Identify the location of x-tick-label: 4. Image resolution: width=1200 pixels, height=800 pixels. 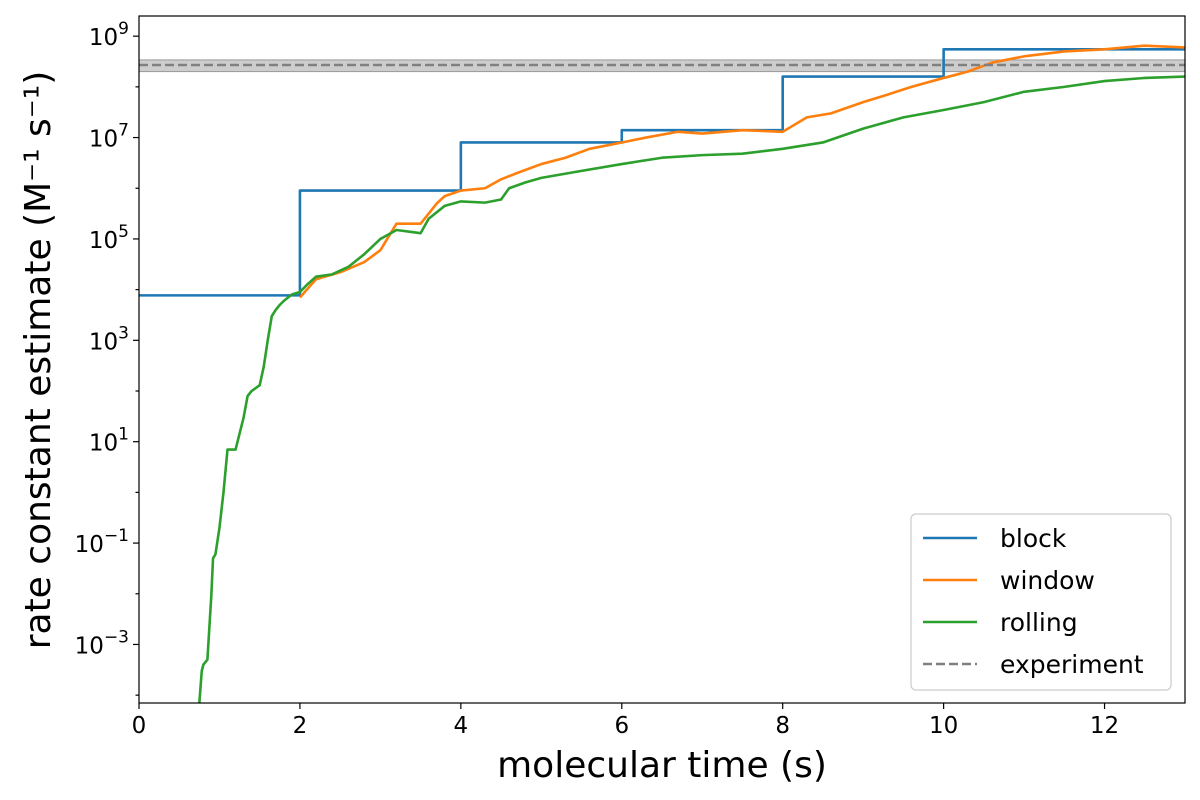
(461, 726).